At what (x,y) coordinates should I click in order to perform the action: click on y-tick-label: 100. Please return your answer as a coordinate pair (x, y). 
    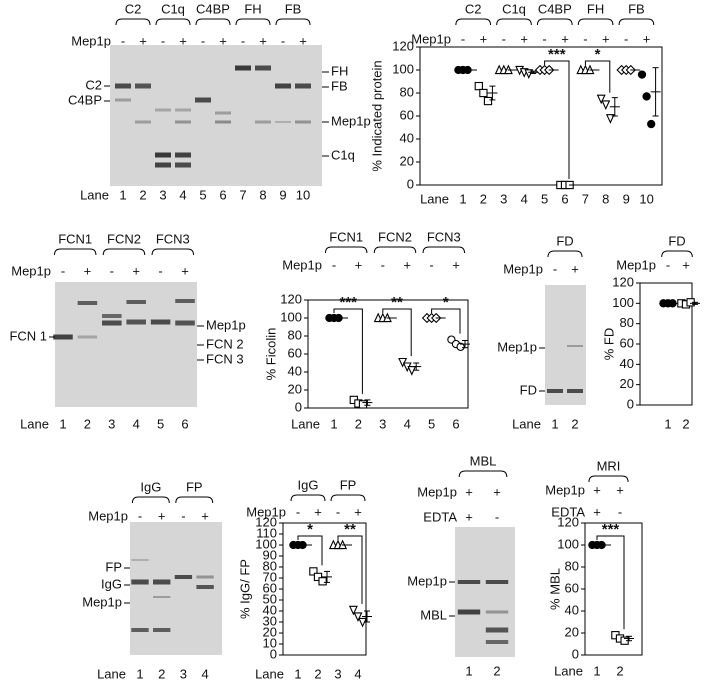
    Looking at the image, I should click on (291, 316).